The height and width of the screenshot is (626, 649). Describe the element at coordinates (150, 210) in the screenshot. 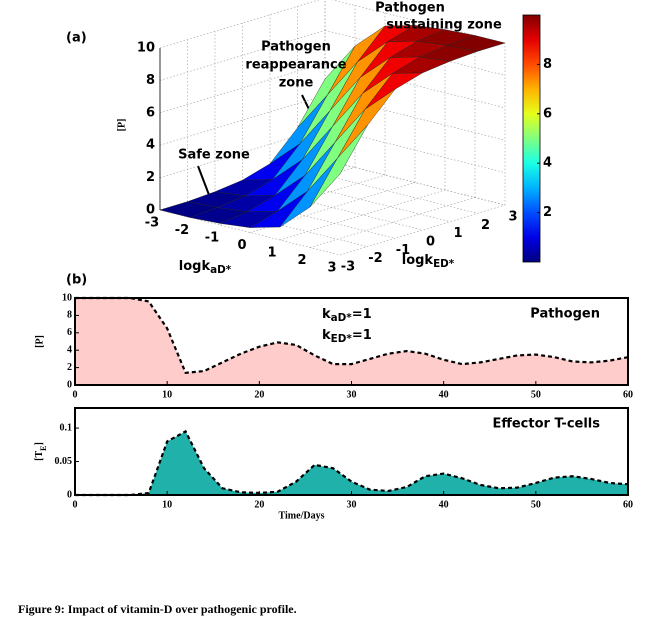

I see `z-tick-label: 0` at that location.